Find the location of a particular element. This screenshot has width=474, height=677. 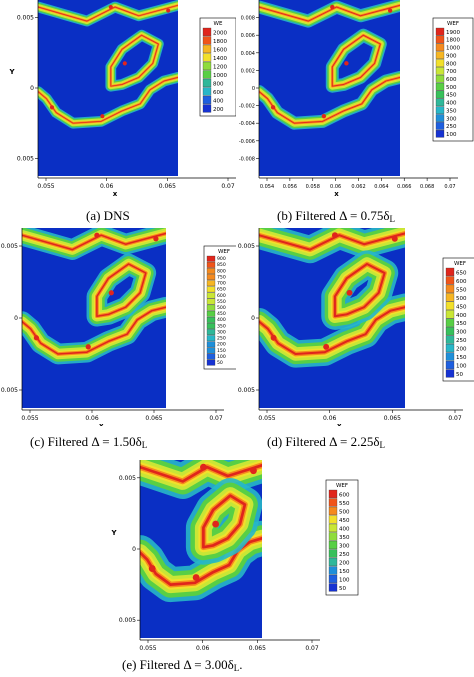

legend-level-label: 1400 is located at coordinates (220, 59).